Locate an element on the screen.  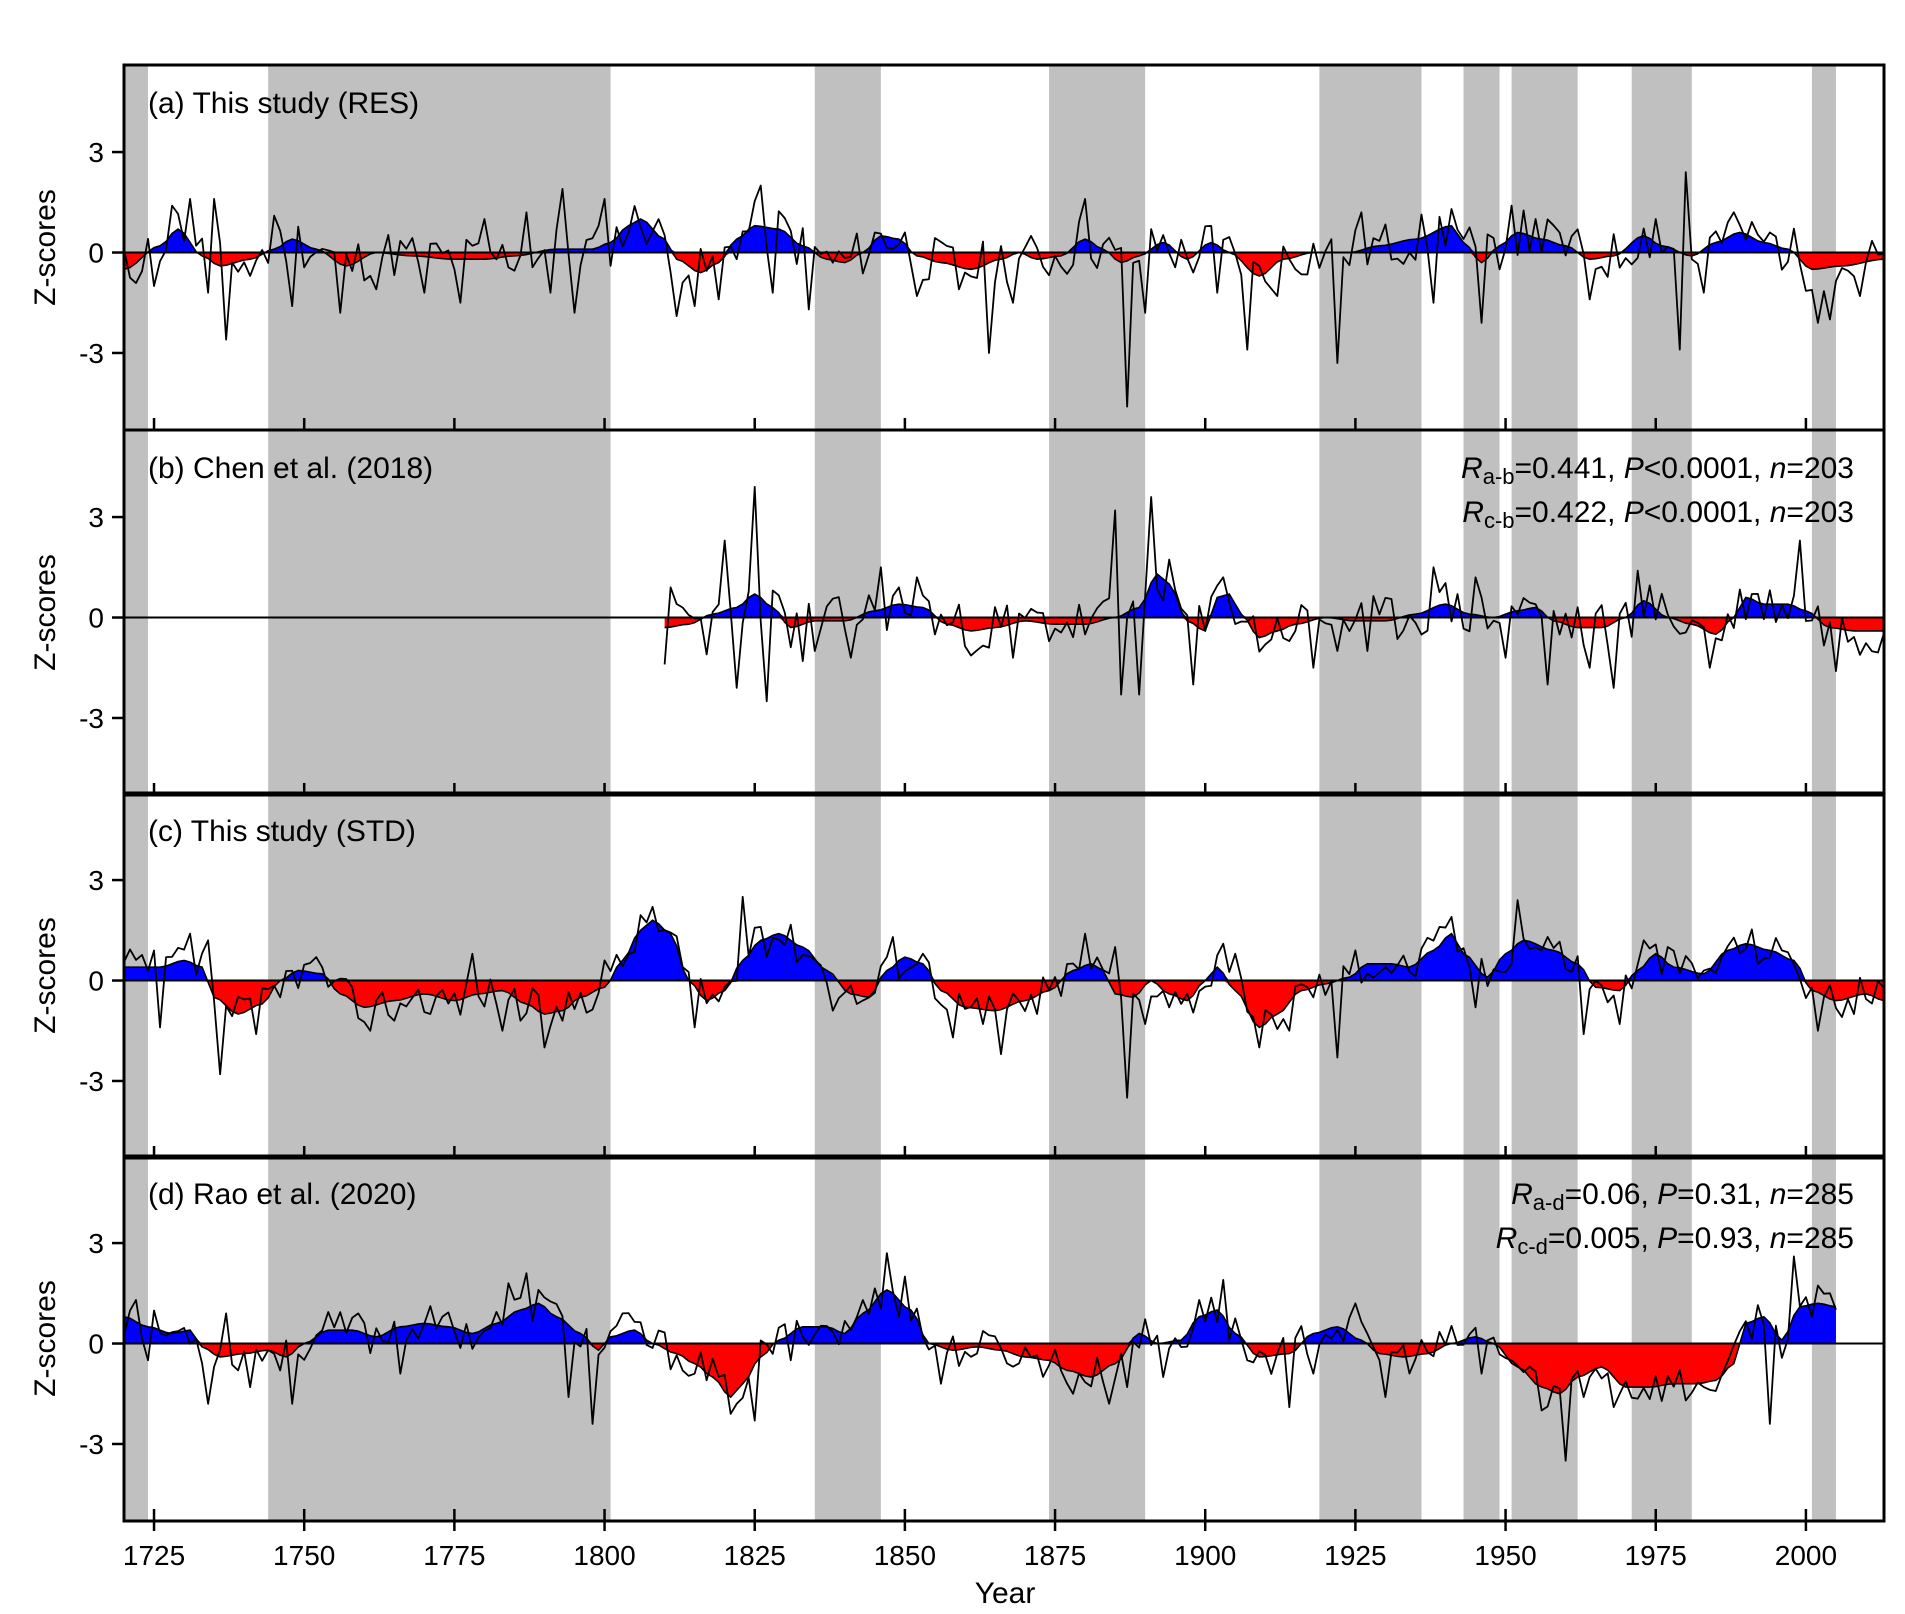
panel-label: (b) Chen et al. (2018) is located at coordinates (290, 468).